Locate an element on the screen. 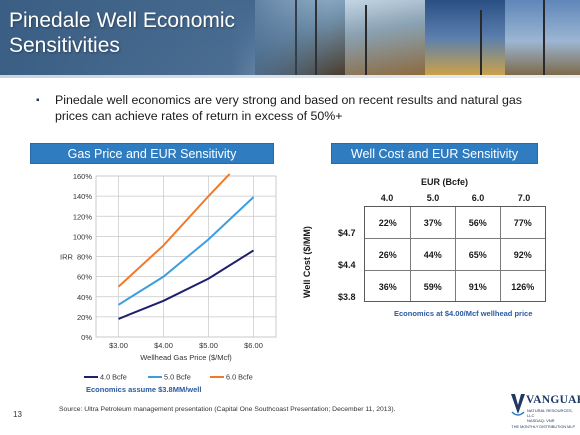  chart-legend-label: 5.0 Bcfe is located at coordinates (177, 377).